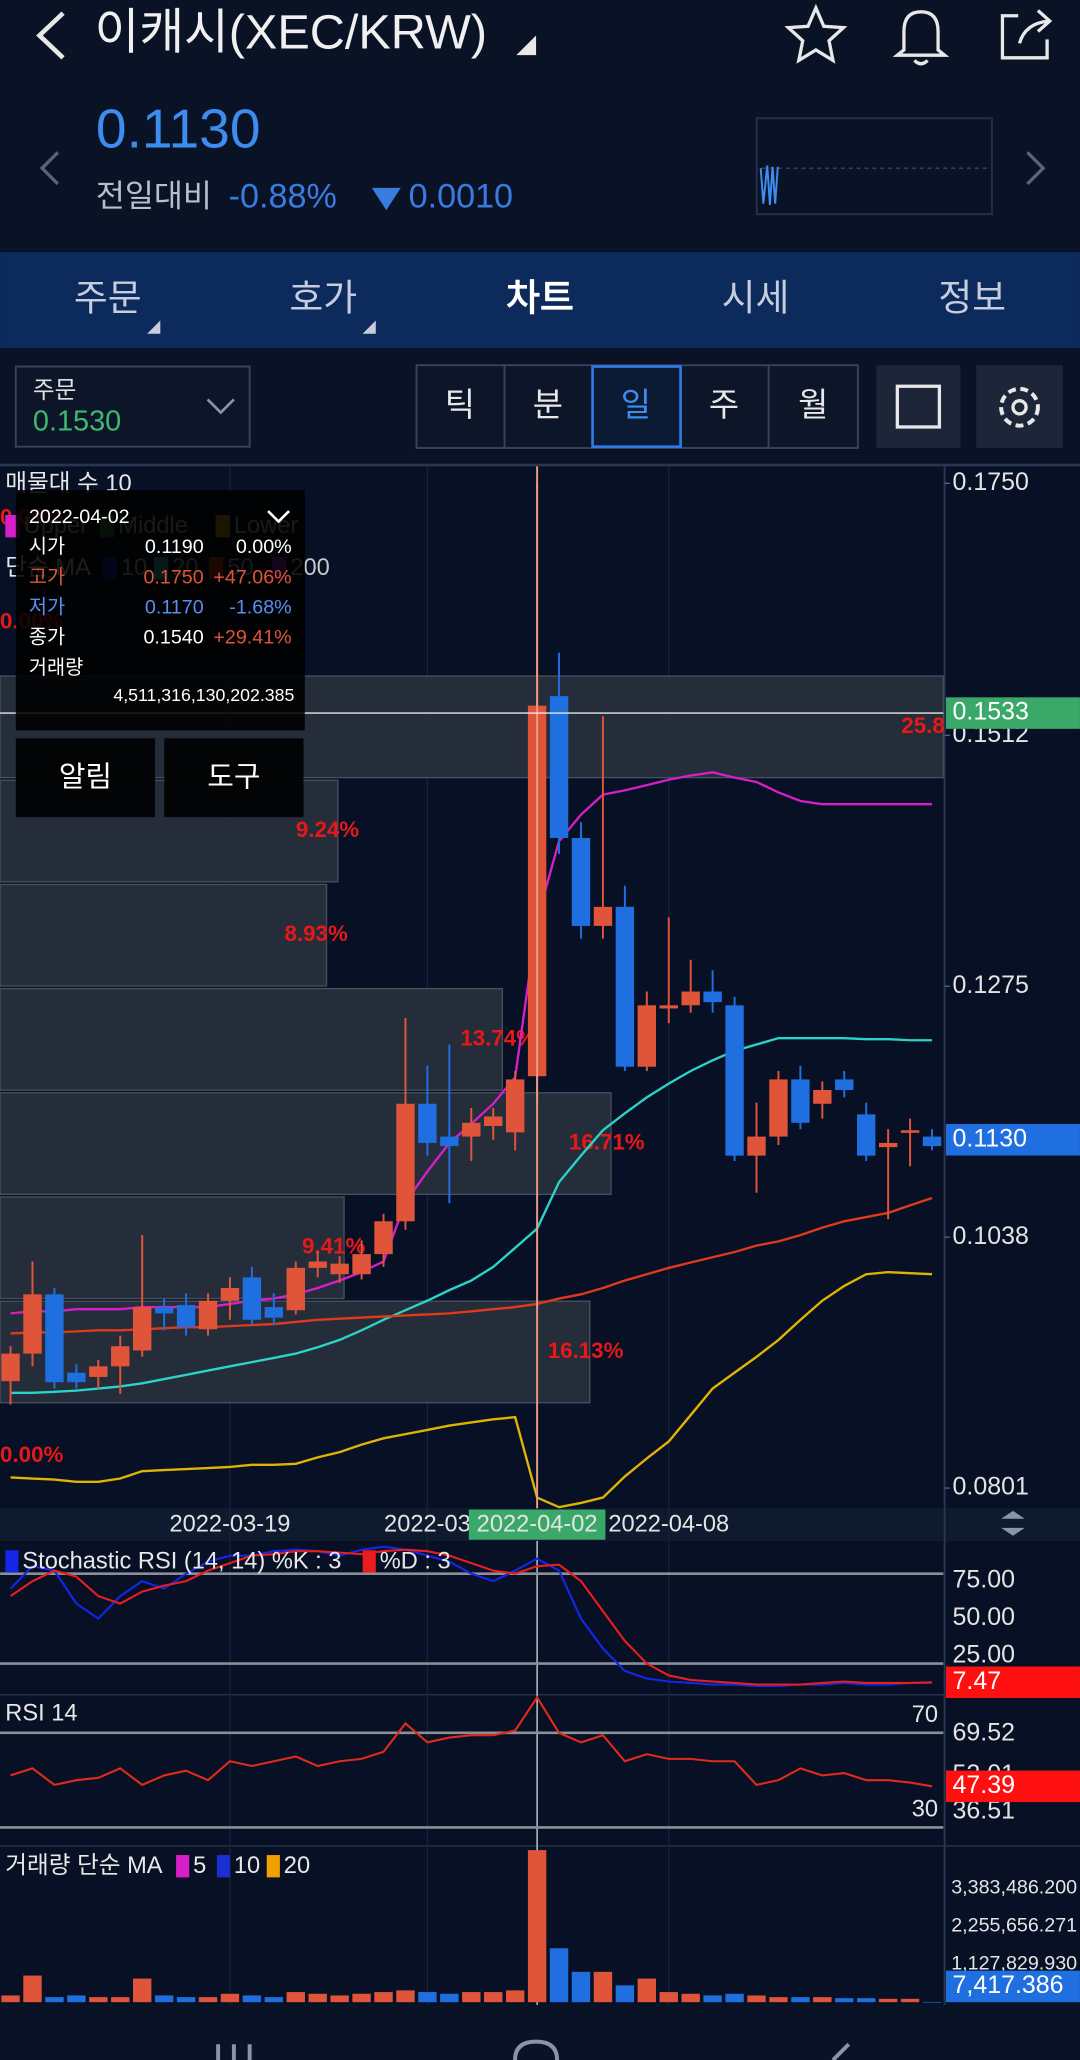 This screenshot has width=1080, height=2060. I want to click on volume-profile-label: 9.24%, so click(327, 829).